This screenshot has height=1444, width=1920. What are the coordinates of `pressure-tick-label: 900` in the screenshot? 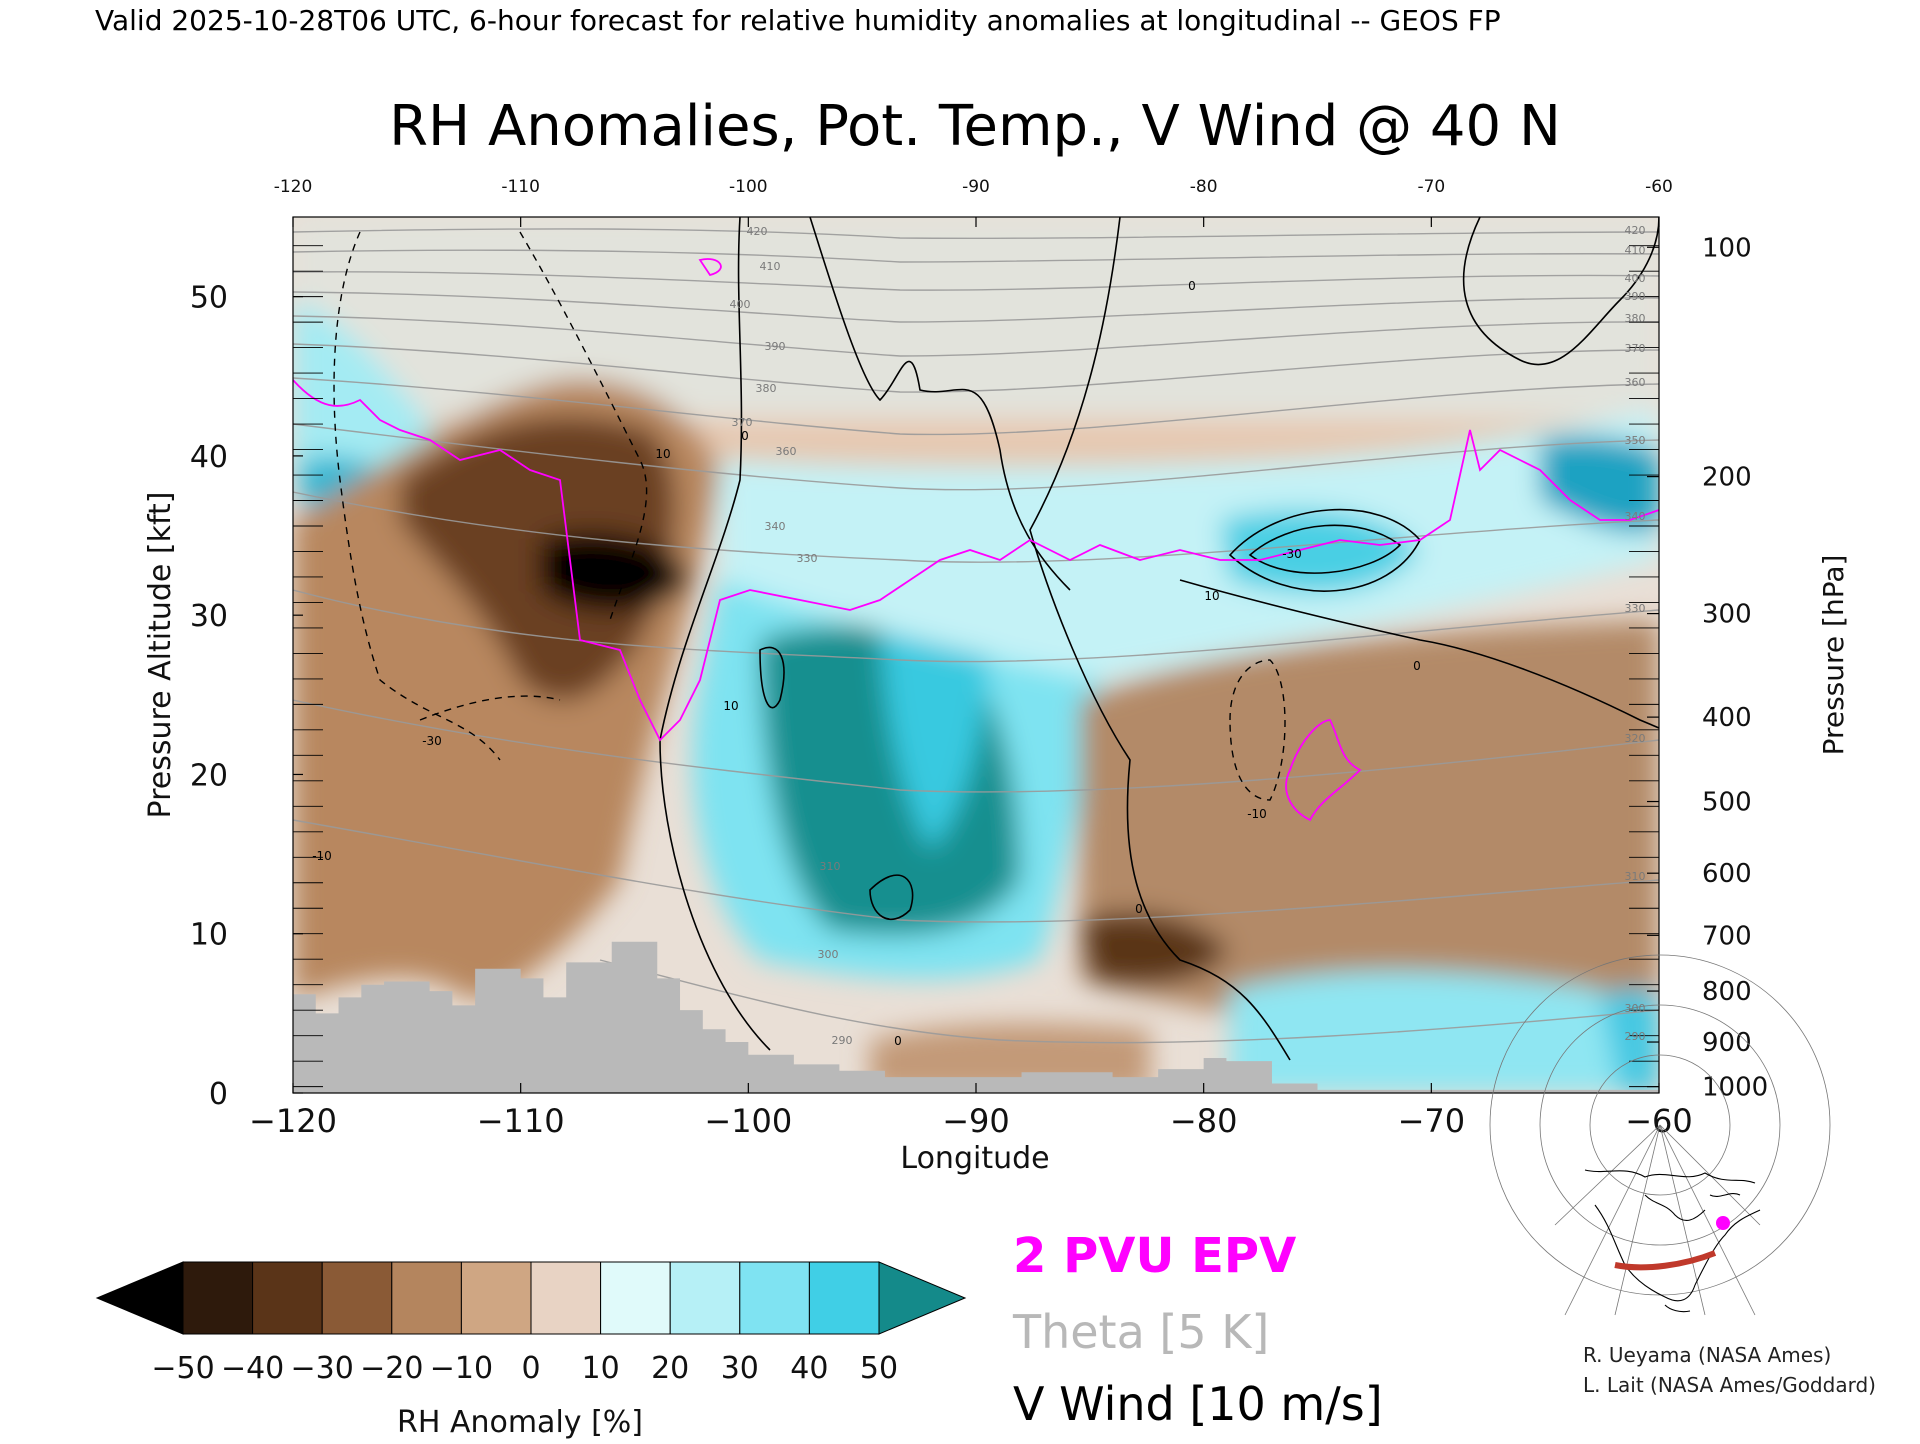 It's located at (1727, 1043).